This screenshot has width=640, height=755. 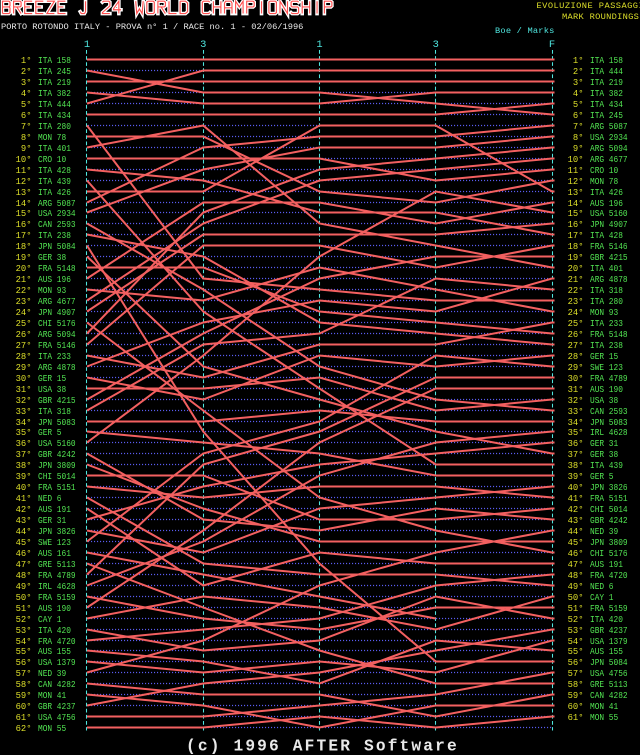 What do you see at coordinates (600, 17) in the screenshot?
I see `svg-text: MARK ROUNDINGS` at bounding box center [600, 17].